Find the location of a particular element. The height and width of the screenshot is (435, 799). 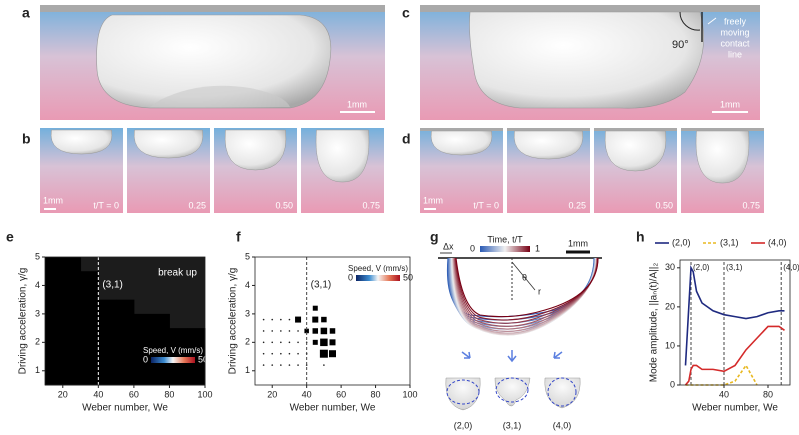

legend-label: (4,0) is located at coordinates (777, 242).